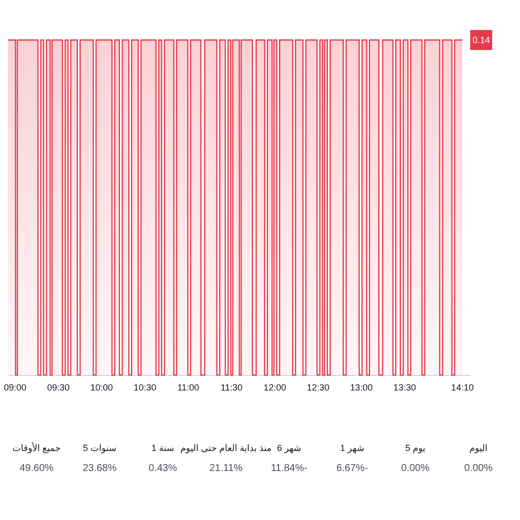  Describe the element at coordinates (36, 448) in the screenshot. I see `category-label: جميع الأوقات` at that location.